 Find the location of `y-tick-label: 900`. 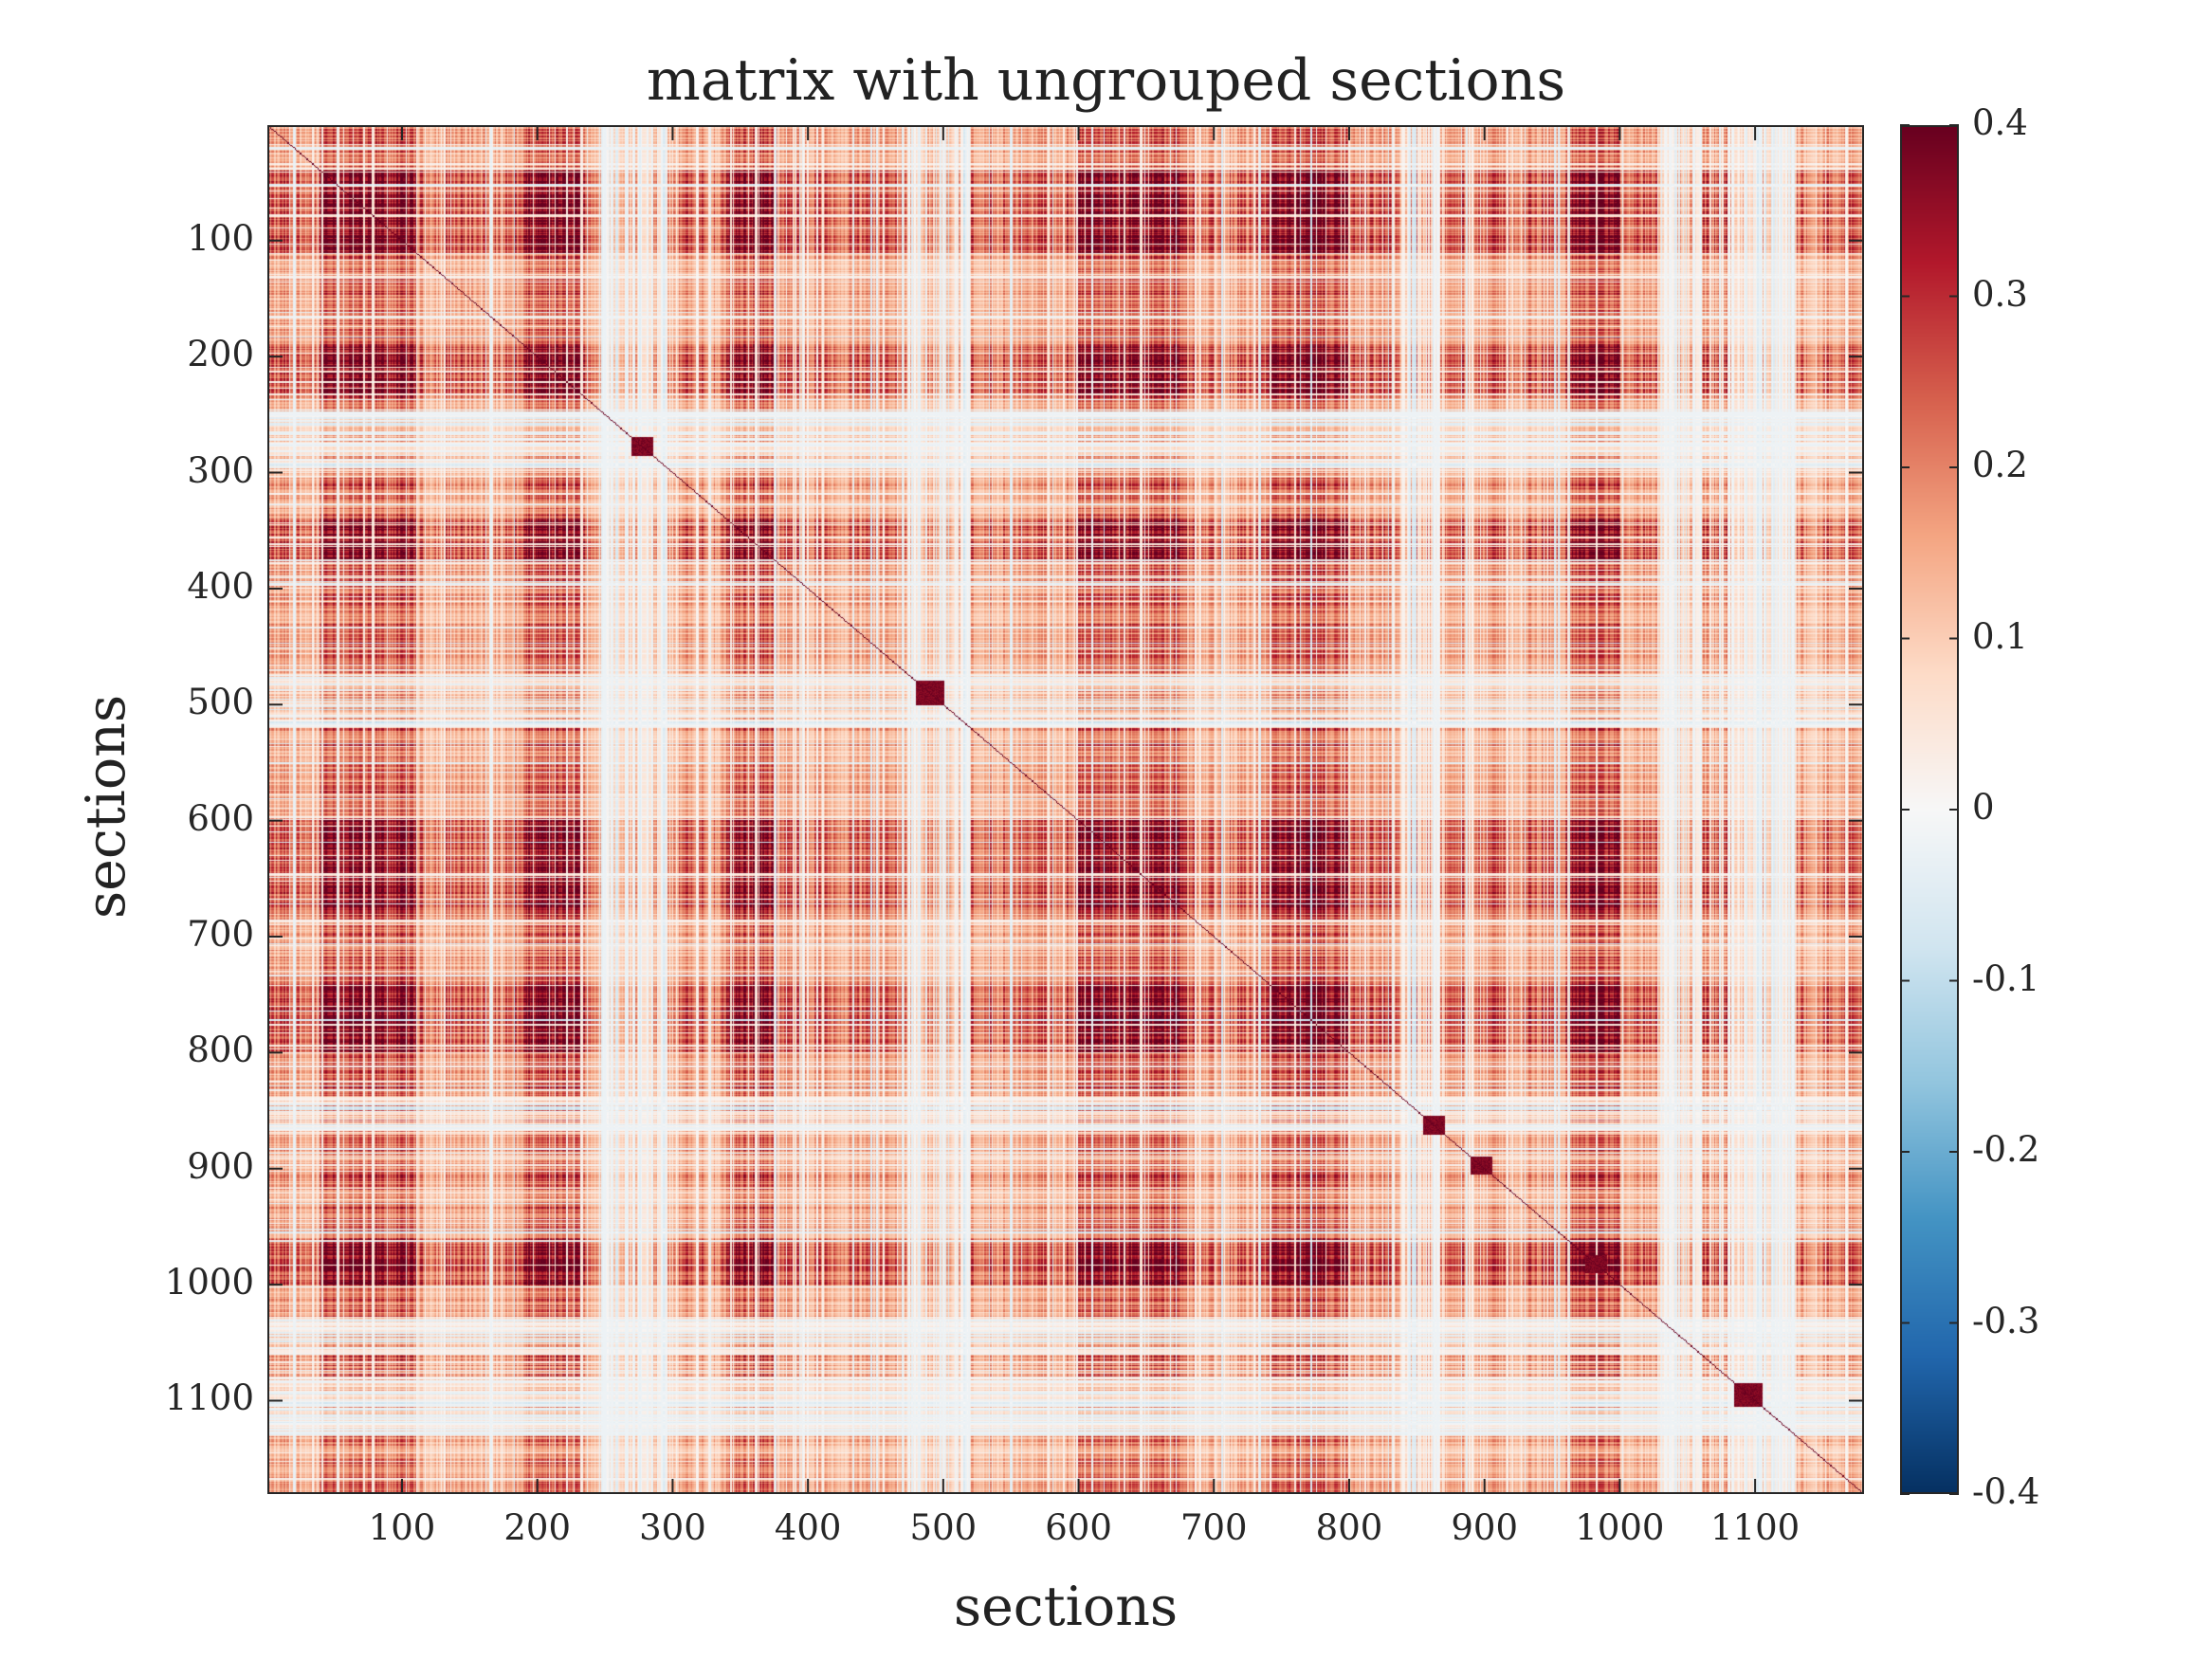

y-tick-label: 900 is located at coordinates (159, 1166).